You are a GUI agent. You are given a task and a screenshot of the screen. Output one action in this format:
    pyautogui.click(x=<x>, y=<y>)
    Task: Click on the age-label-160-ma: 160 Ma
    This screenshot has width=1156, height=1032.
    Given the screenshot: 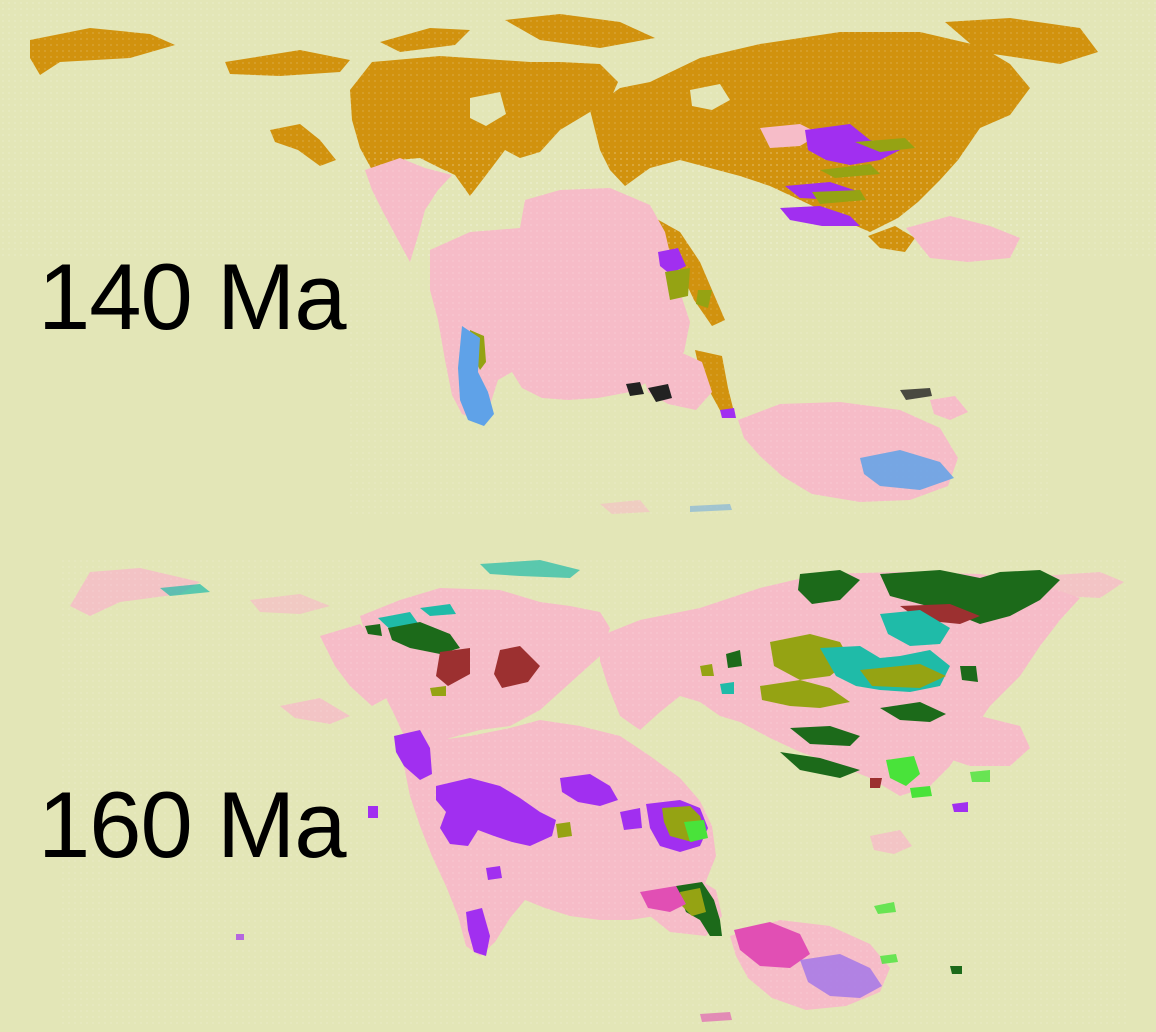 What is the action you would take?
    pyautogui.click(x=192, y=824)
    